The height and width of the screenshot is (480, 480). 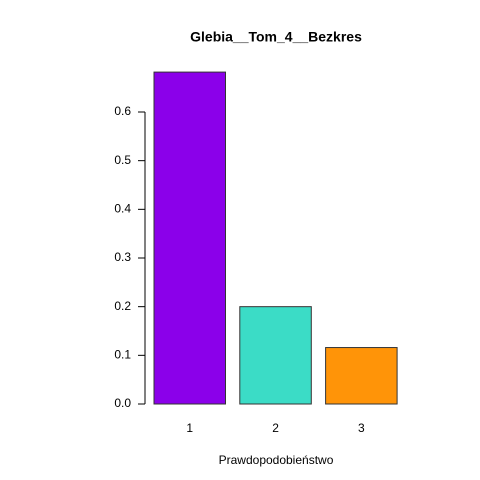 I want to click on y-tick-label: 0.2, so click(x=122, y=306).